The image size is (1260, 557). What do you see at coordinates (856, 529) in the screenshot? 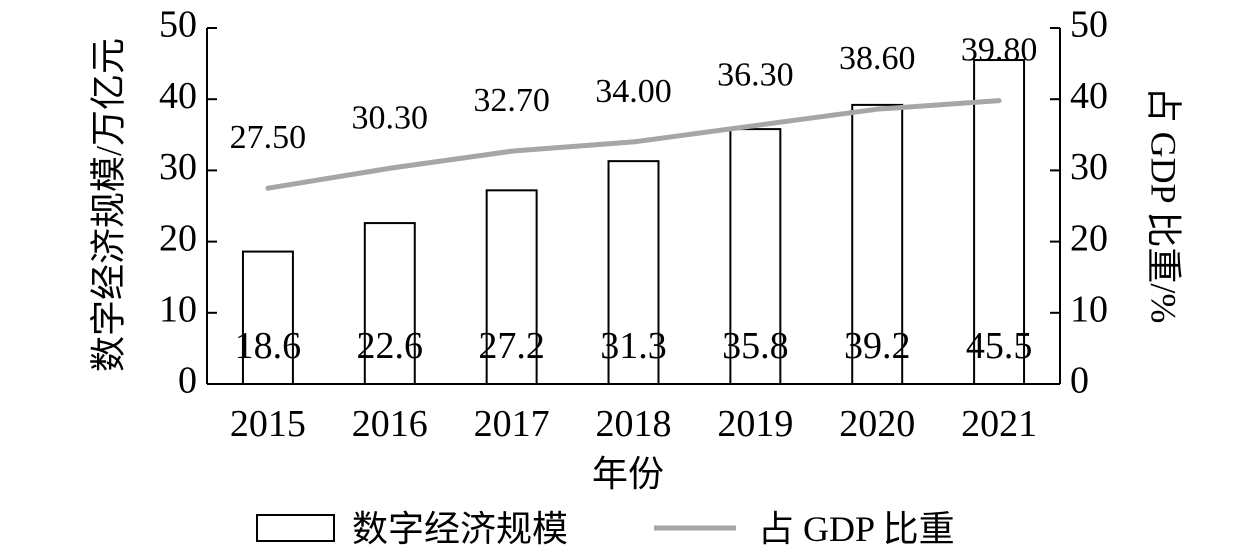
I see `legend-line-label: 占 GDP 比重` at bounding box center [856, 529].